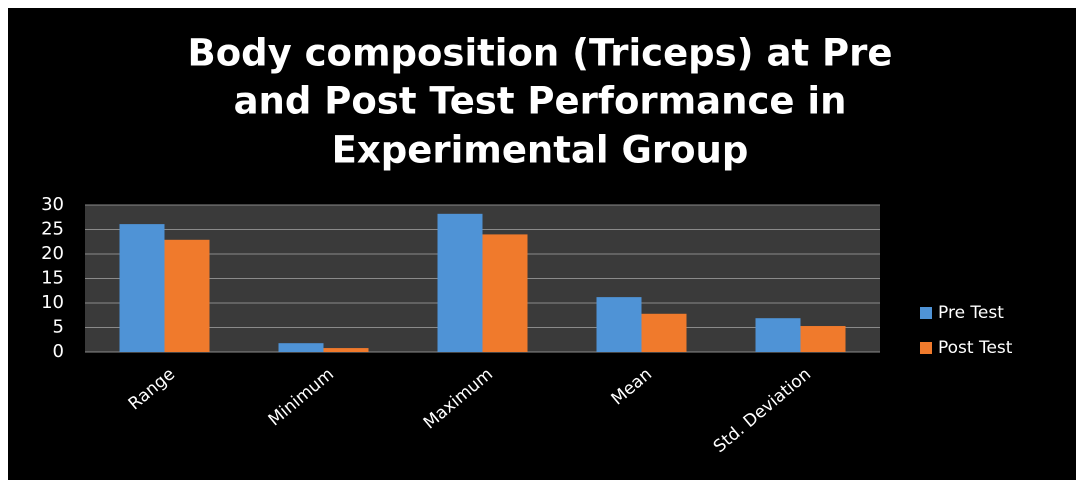 This screenshot has height=489, width=1084. What do you see at coordinates (975, 348) in the screenshot?
I see `legend-label: Post Test` at bounding box center [975, 348].